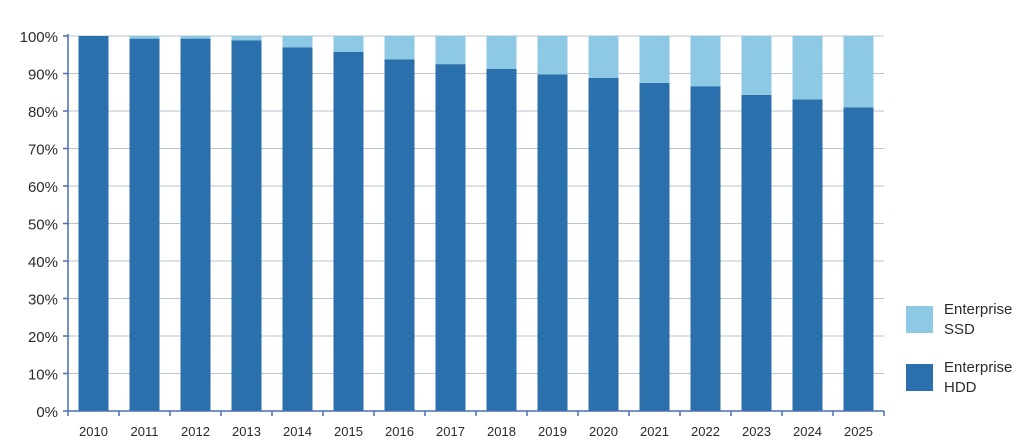 This screenshot has height=446, width=1024. Describe the element at coordinates (43, 112) in the screenshot. I see `y-tick-label: 80%` at that location.